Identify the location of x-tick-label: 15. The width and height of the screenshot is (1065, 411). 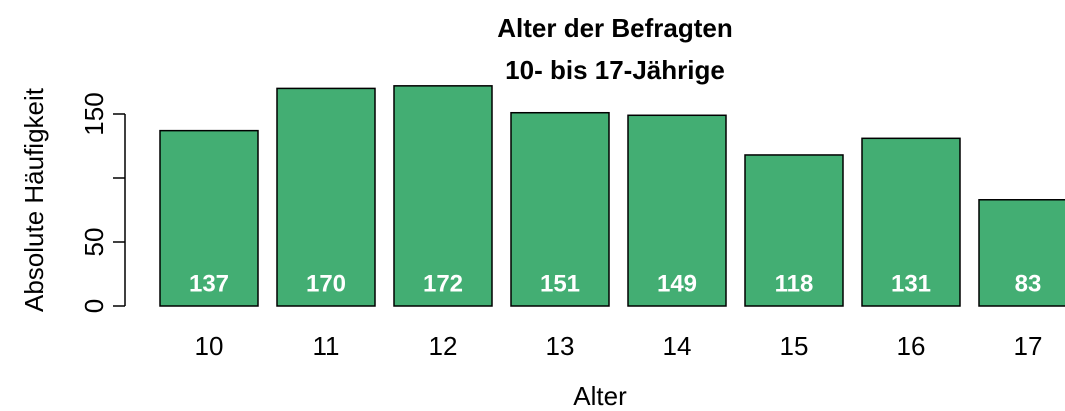
(794, 346).